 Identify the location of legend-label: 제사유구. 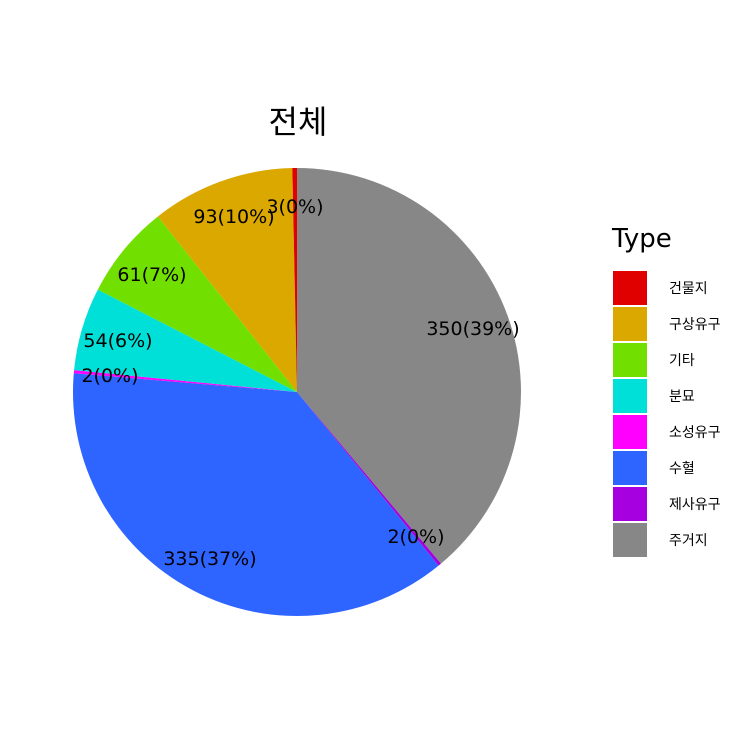
(695, 505).